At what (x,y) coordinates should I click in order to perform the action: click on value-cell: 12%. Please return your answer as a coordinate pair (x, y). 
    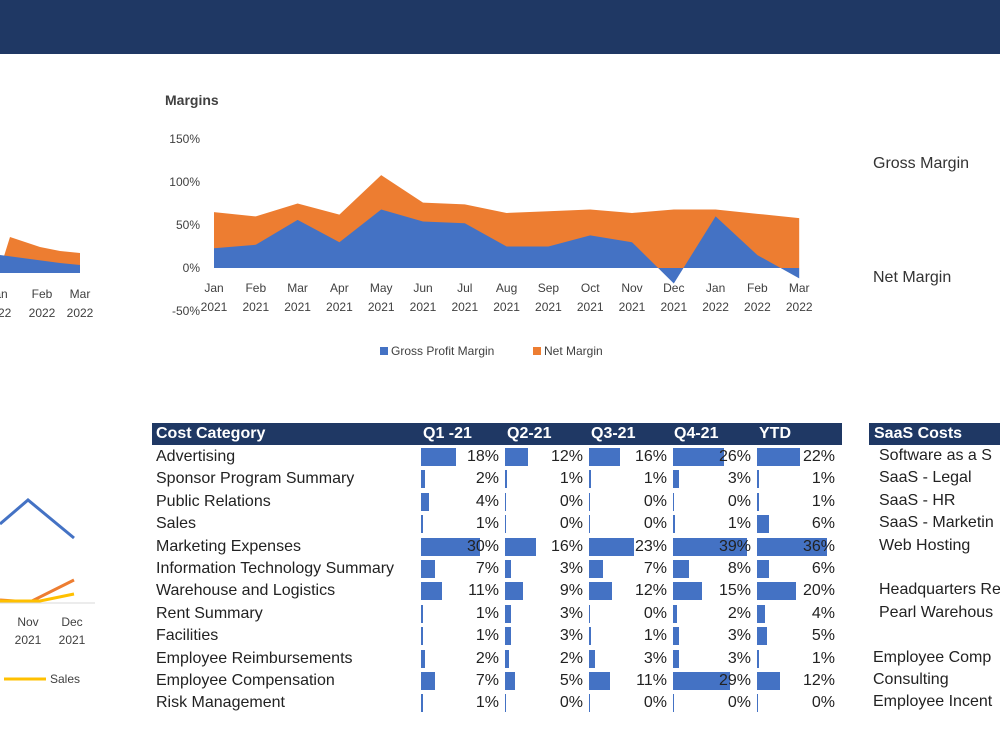
    Looking at the image, I should click on (546, 457).